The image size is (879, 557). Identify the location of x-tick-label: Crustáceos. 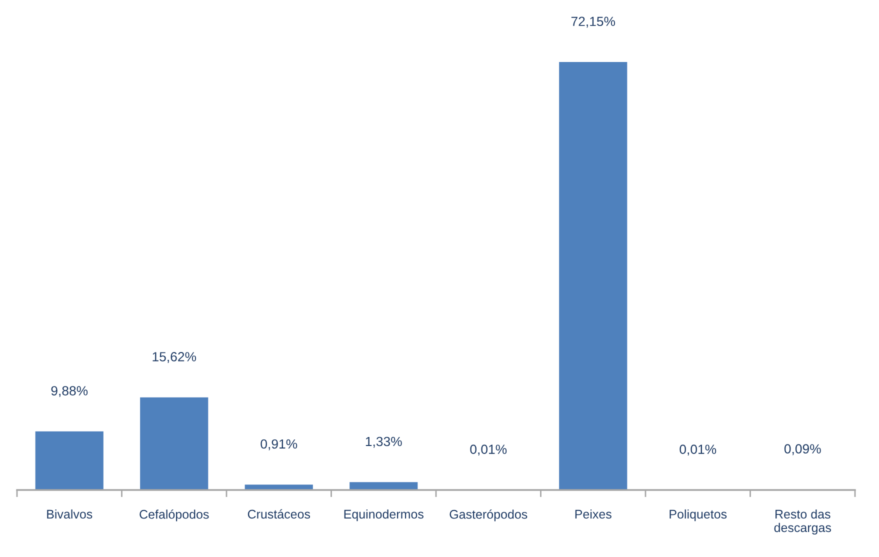
(279, 514).